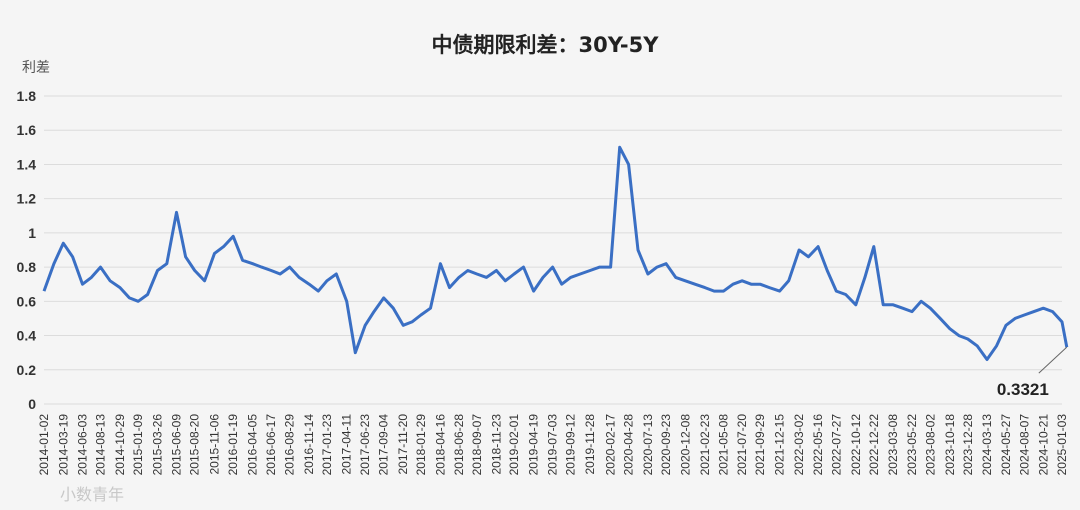  Describe the element at coordinates (27, 370) in the screenshot. I see `y-tick-label: 0.2` at that location.